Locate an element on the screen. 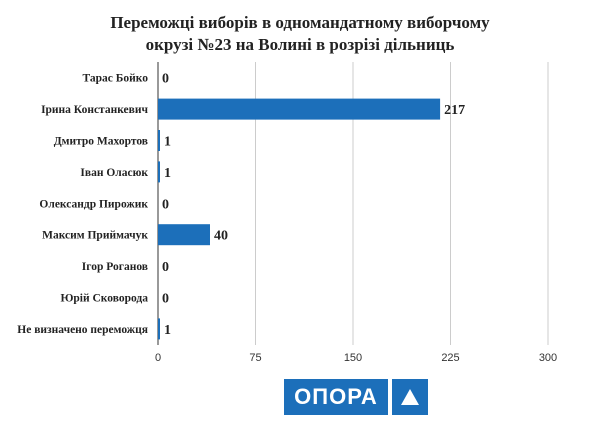 This screenshot has width=600, height=433. category-label: Дмитро Махортов is located at coordinates (101, 142).